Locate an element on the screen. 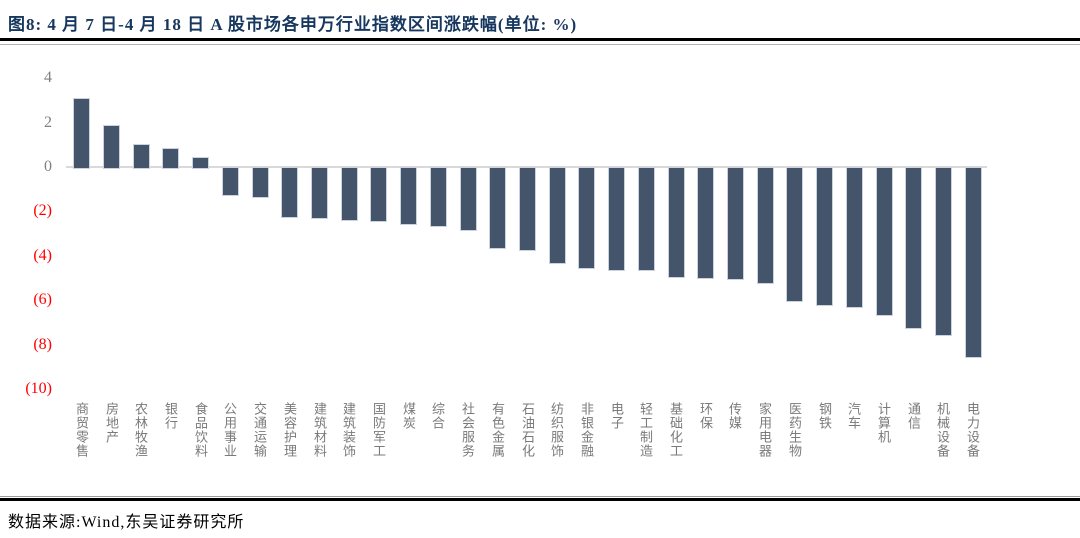 This screenshot has height=538, width=1080. category-label: 轻工制造 is located at coordinates (645, 430).